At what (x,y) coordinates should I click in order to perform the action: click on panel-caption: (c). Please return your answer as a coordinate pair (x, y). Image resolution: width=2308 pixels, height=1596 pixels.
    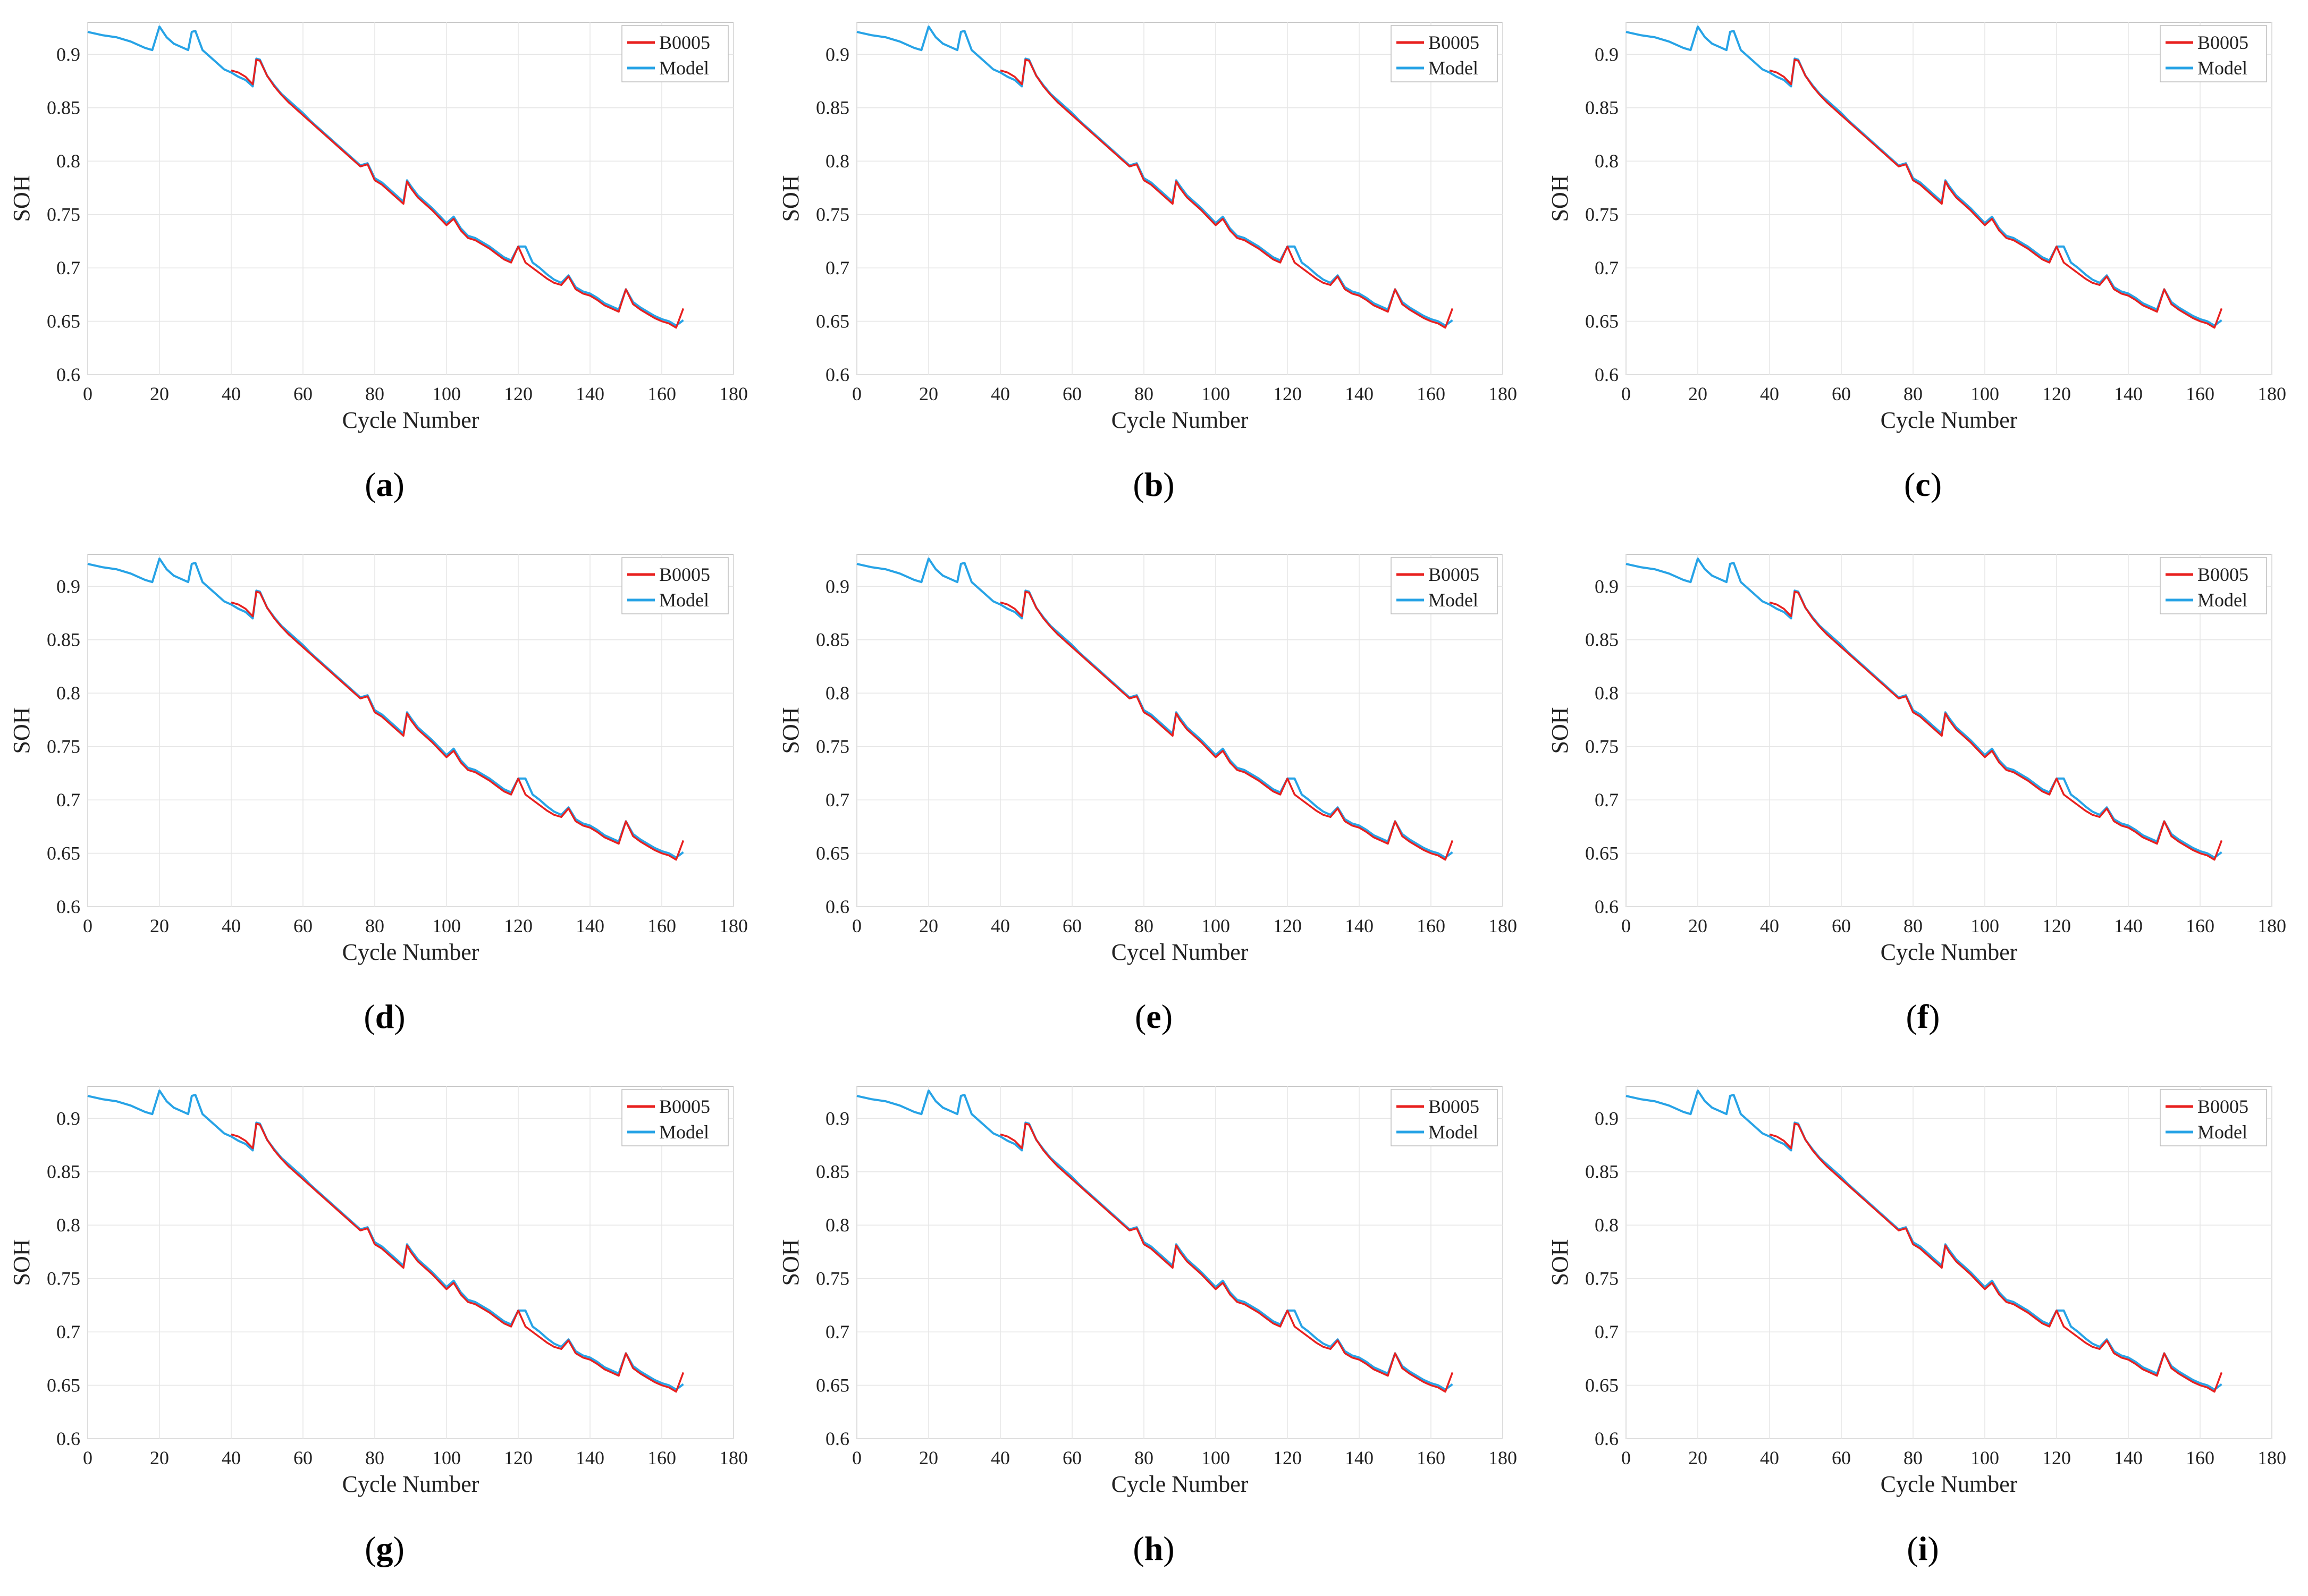
    Looking at the image, I should click on (1923, 484).